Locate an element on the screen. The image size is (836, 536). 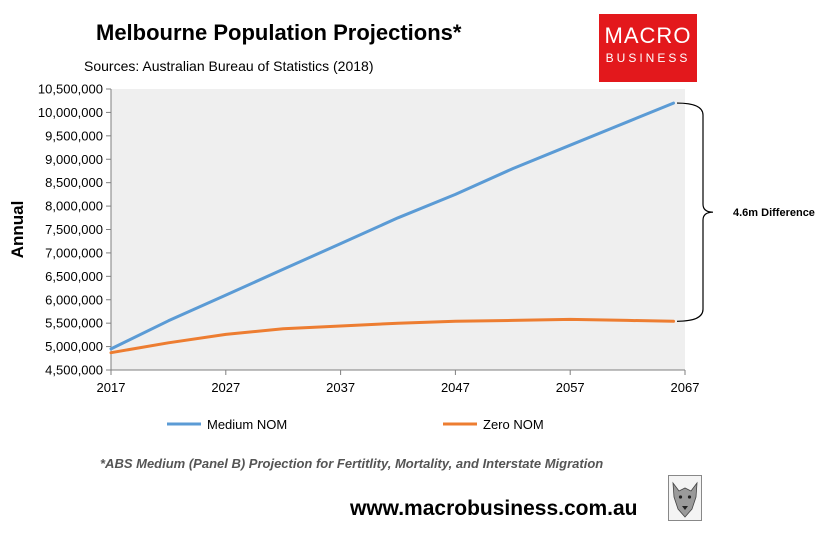
y-tick-label: 4,500,000 is located at coordinates (74, 370).